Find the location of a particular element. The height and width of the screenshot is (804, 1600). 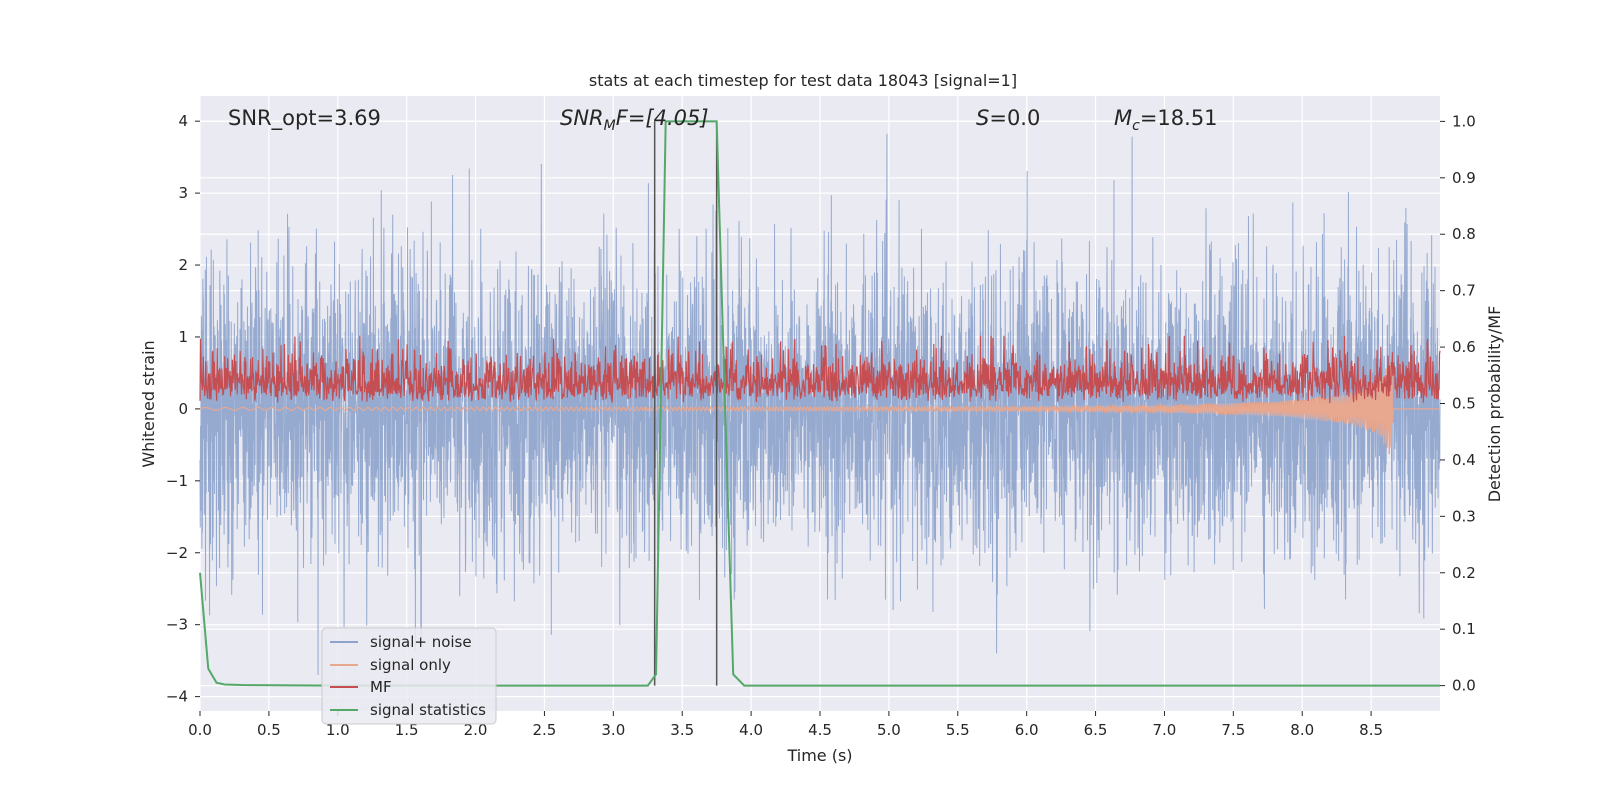

x-tick-label-4: 2.0 is located at coordinates (476, 730).